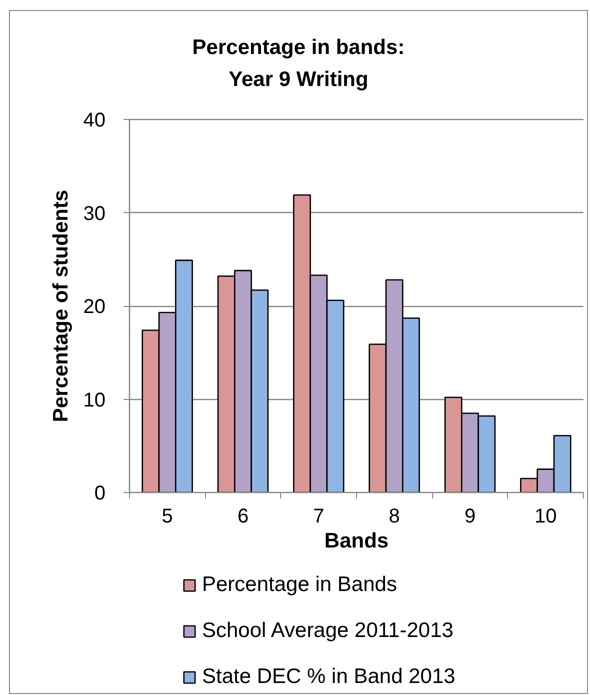 Image resolution: width=590 pixels, height=695 pixels. What do you see at coordinates (94, 400) in the screenshot?
I see `y-tick-label: 10` at bounding box center [94, 400].